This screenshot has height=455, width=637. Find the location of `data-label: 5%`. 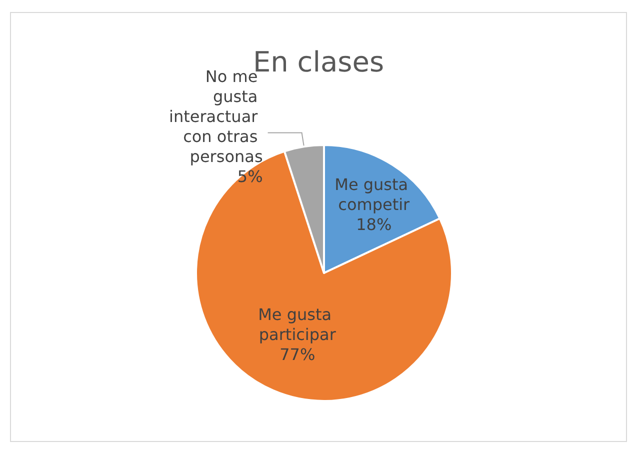

data-label: 5% is located at coordinates (250, 176).